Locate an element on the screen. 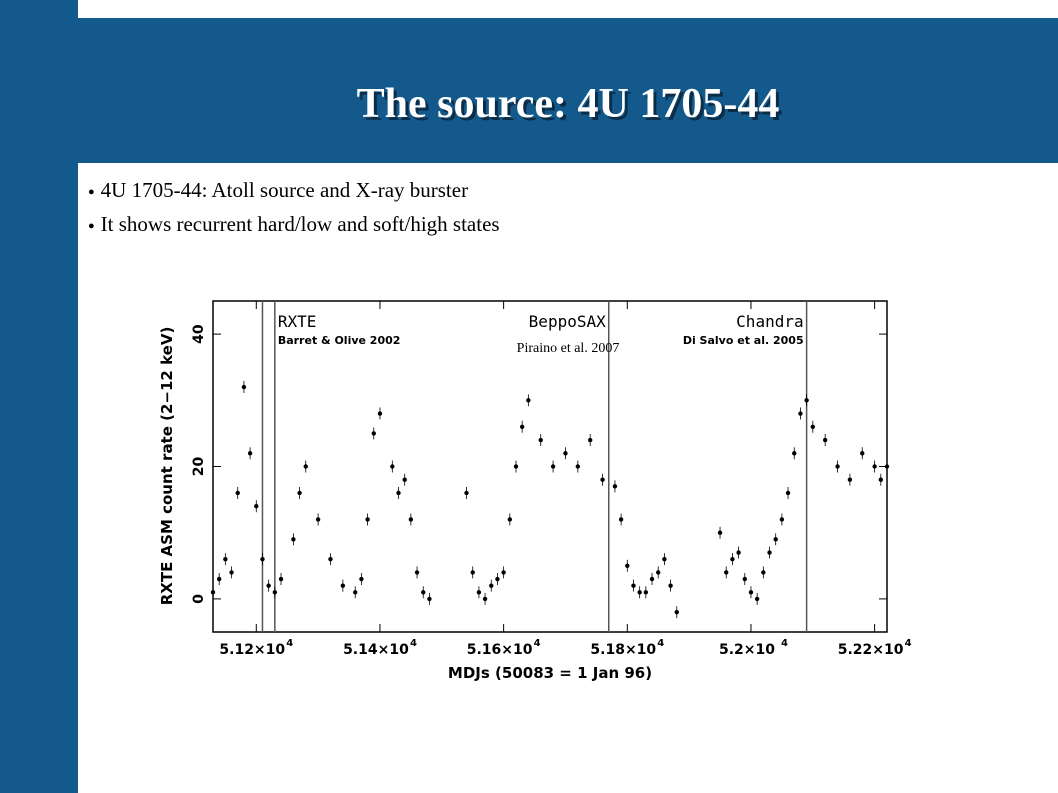 The image size is (1058, 793). x-tick-label: 5.16×10 is located at coordinates (500, 650).